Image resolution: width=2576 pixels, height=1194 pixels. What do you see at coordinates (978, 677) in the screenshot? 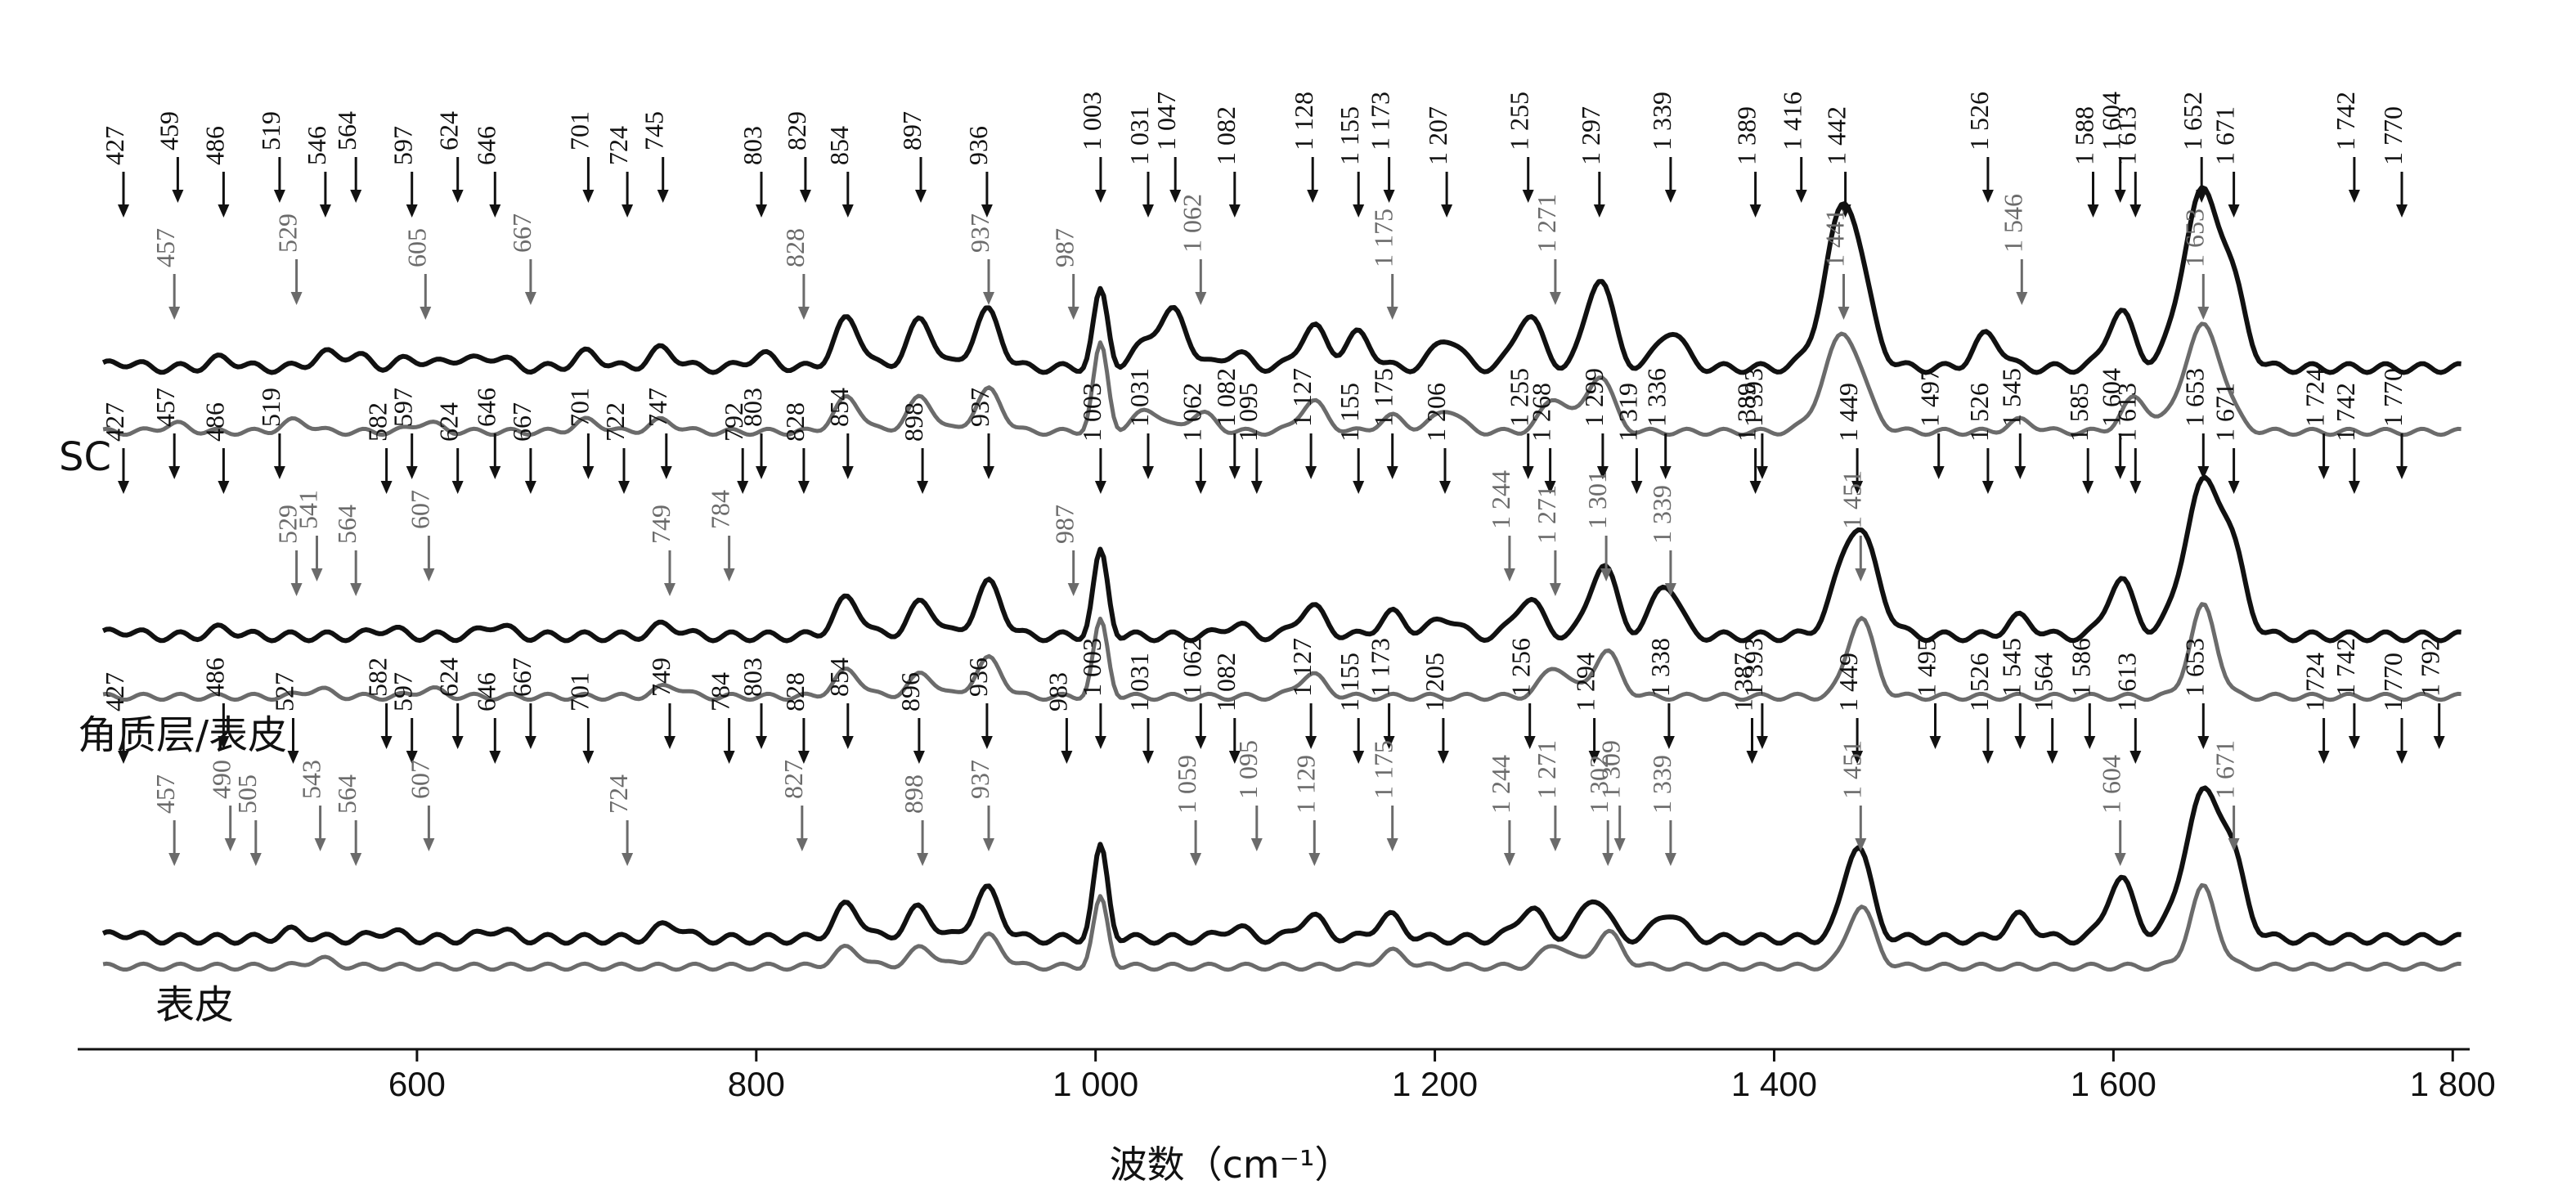
I see `peak-label-primary: 936` at bounding box center [978, 677].